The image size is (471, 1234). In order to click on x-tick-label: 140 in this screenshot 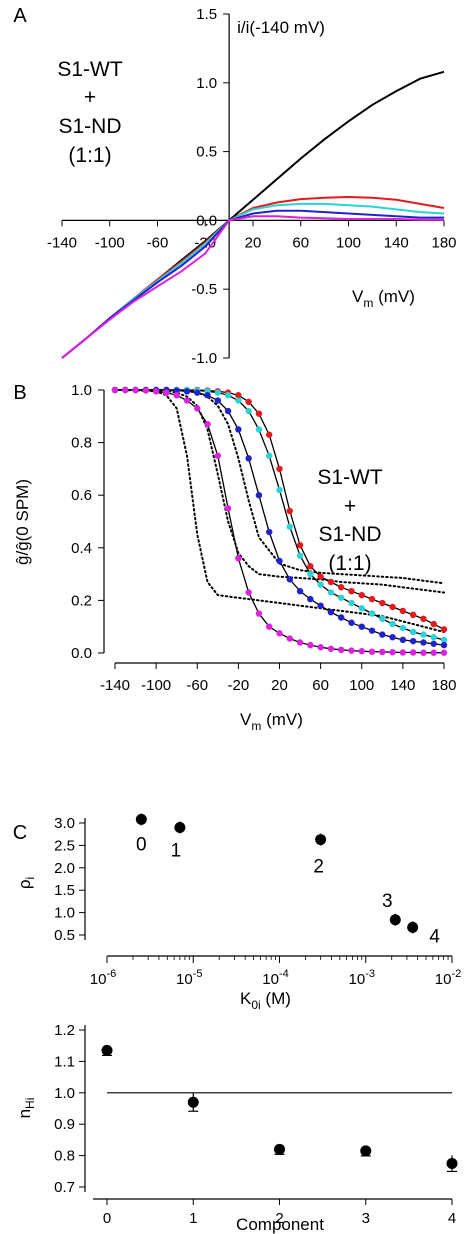, I will do `click(396, 242)`.